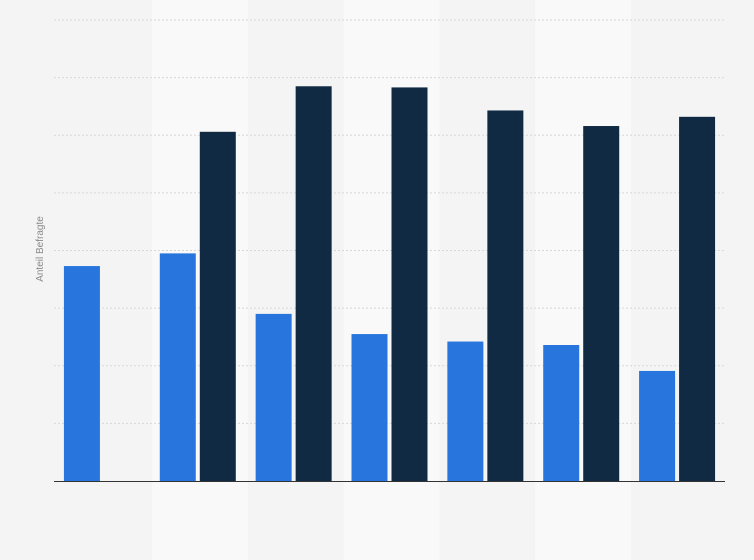  I want to click on y-axis-label: Anteil Befragte, so click(40, 249).